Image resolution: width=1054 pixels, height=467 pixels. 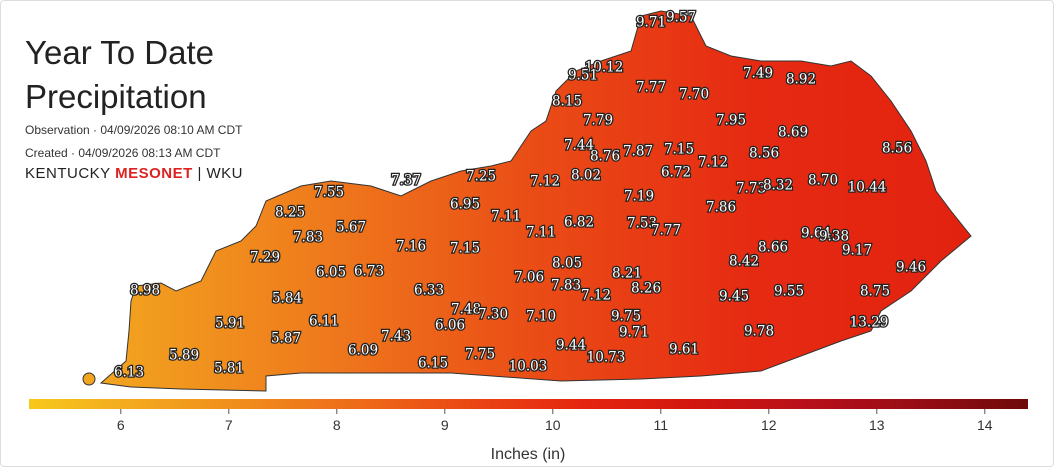 I want to click on station-value: 7.29, so click(x=265, y=258).